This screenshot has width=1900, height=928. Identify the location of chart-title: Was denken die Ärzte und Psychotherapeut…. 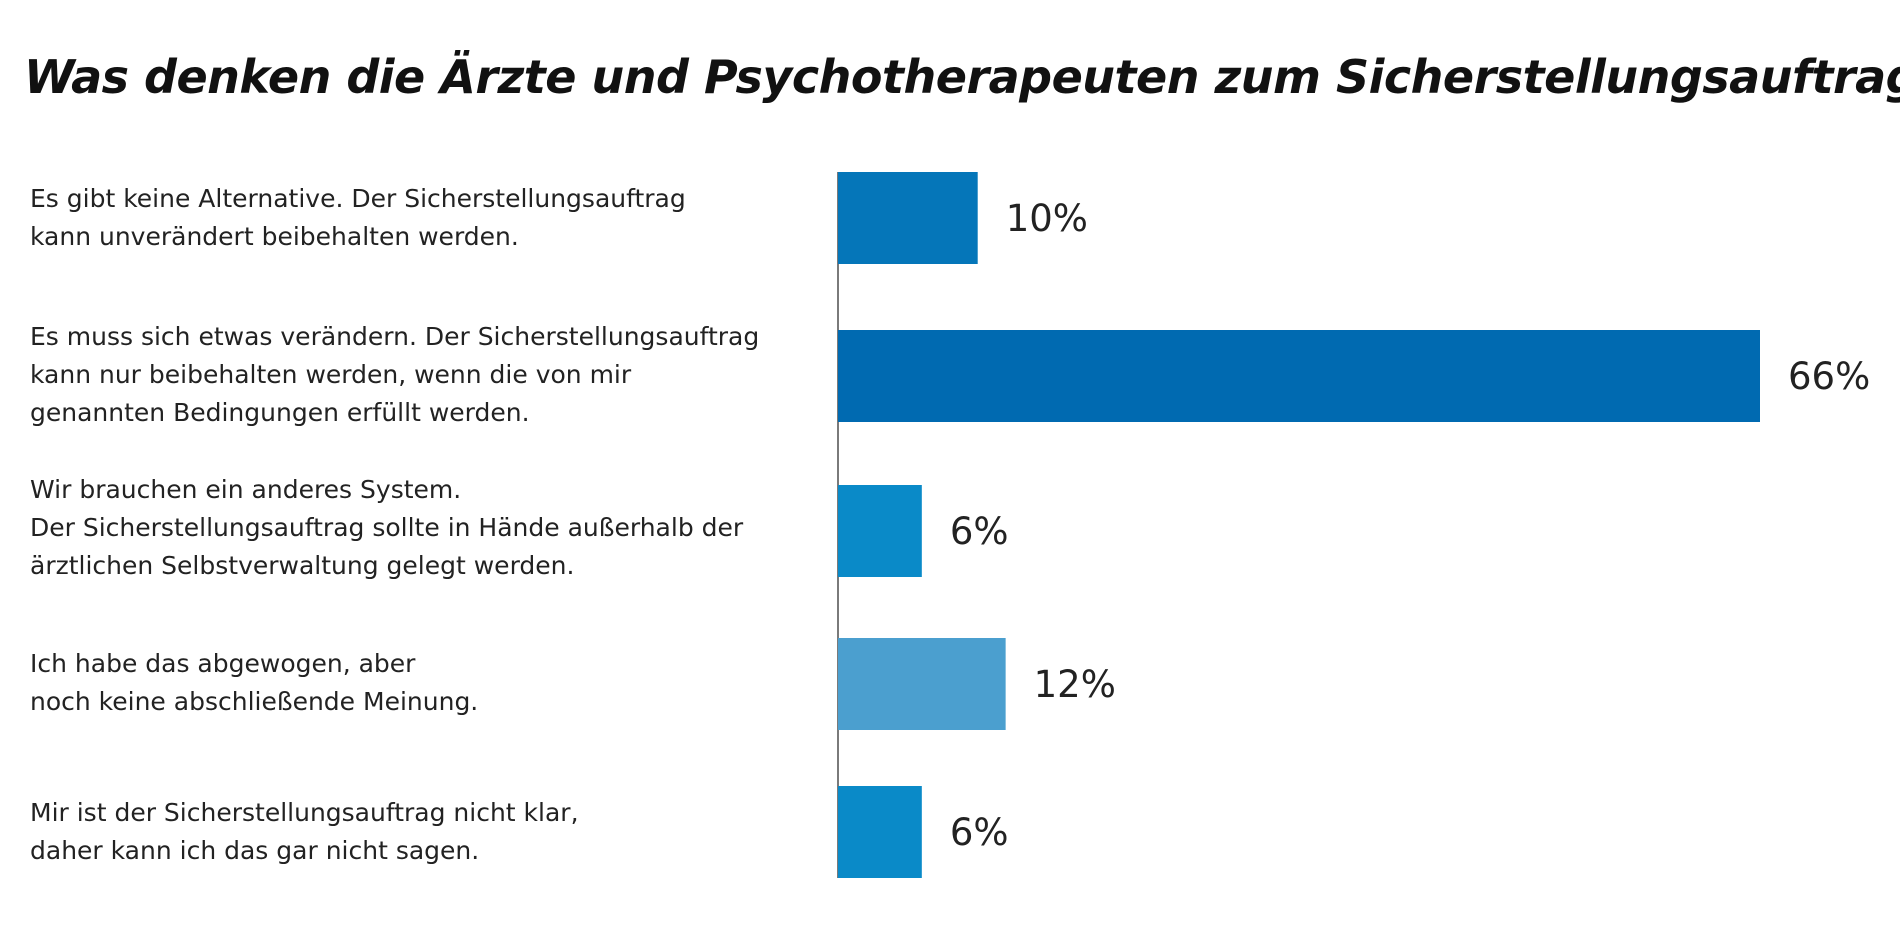
(962, 77).